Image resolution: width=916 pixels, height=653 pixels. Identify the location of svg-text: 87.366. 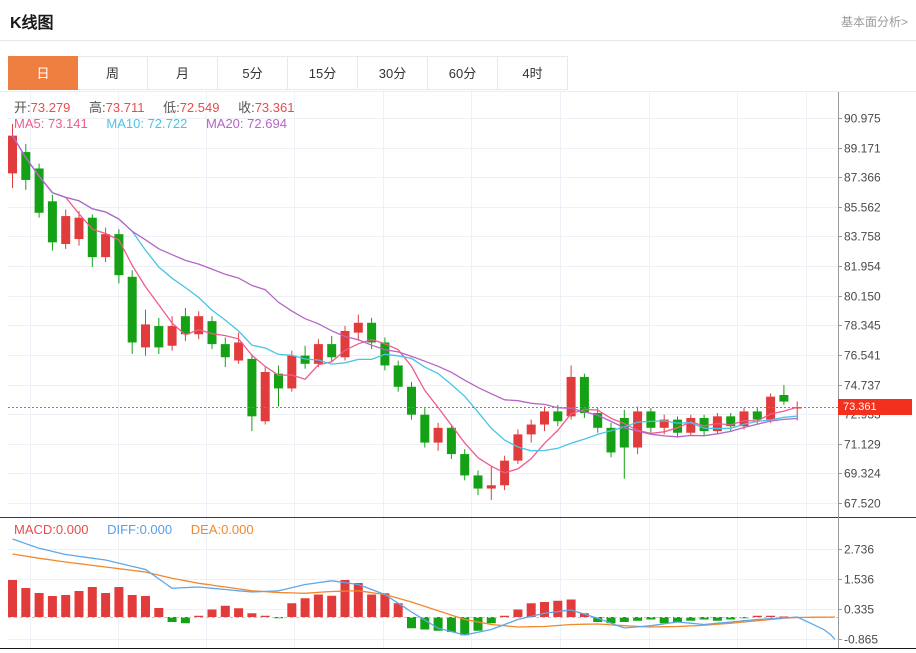
(862, 178).